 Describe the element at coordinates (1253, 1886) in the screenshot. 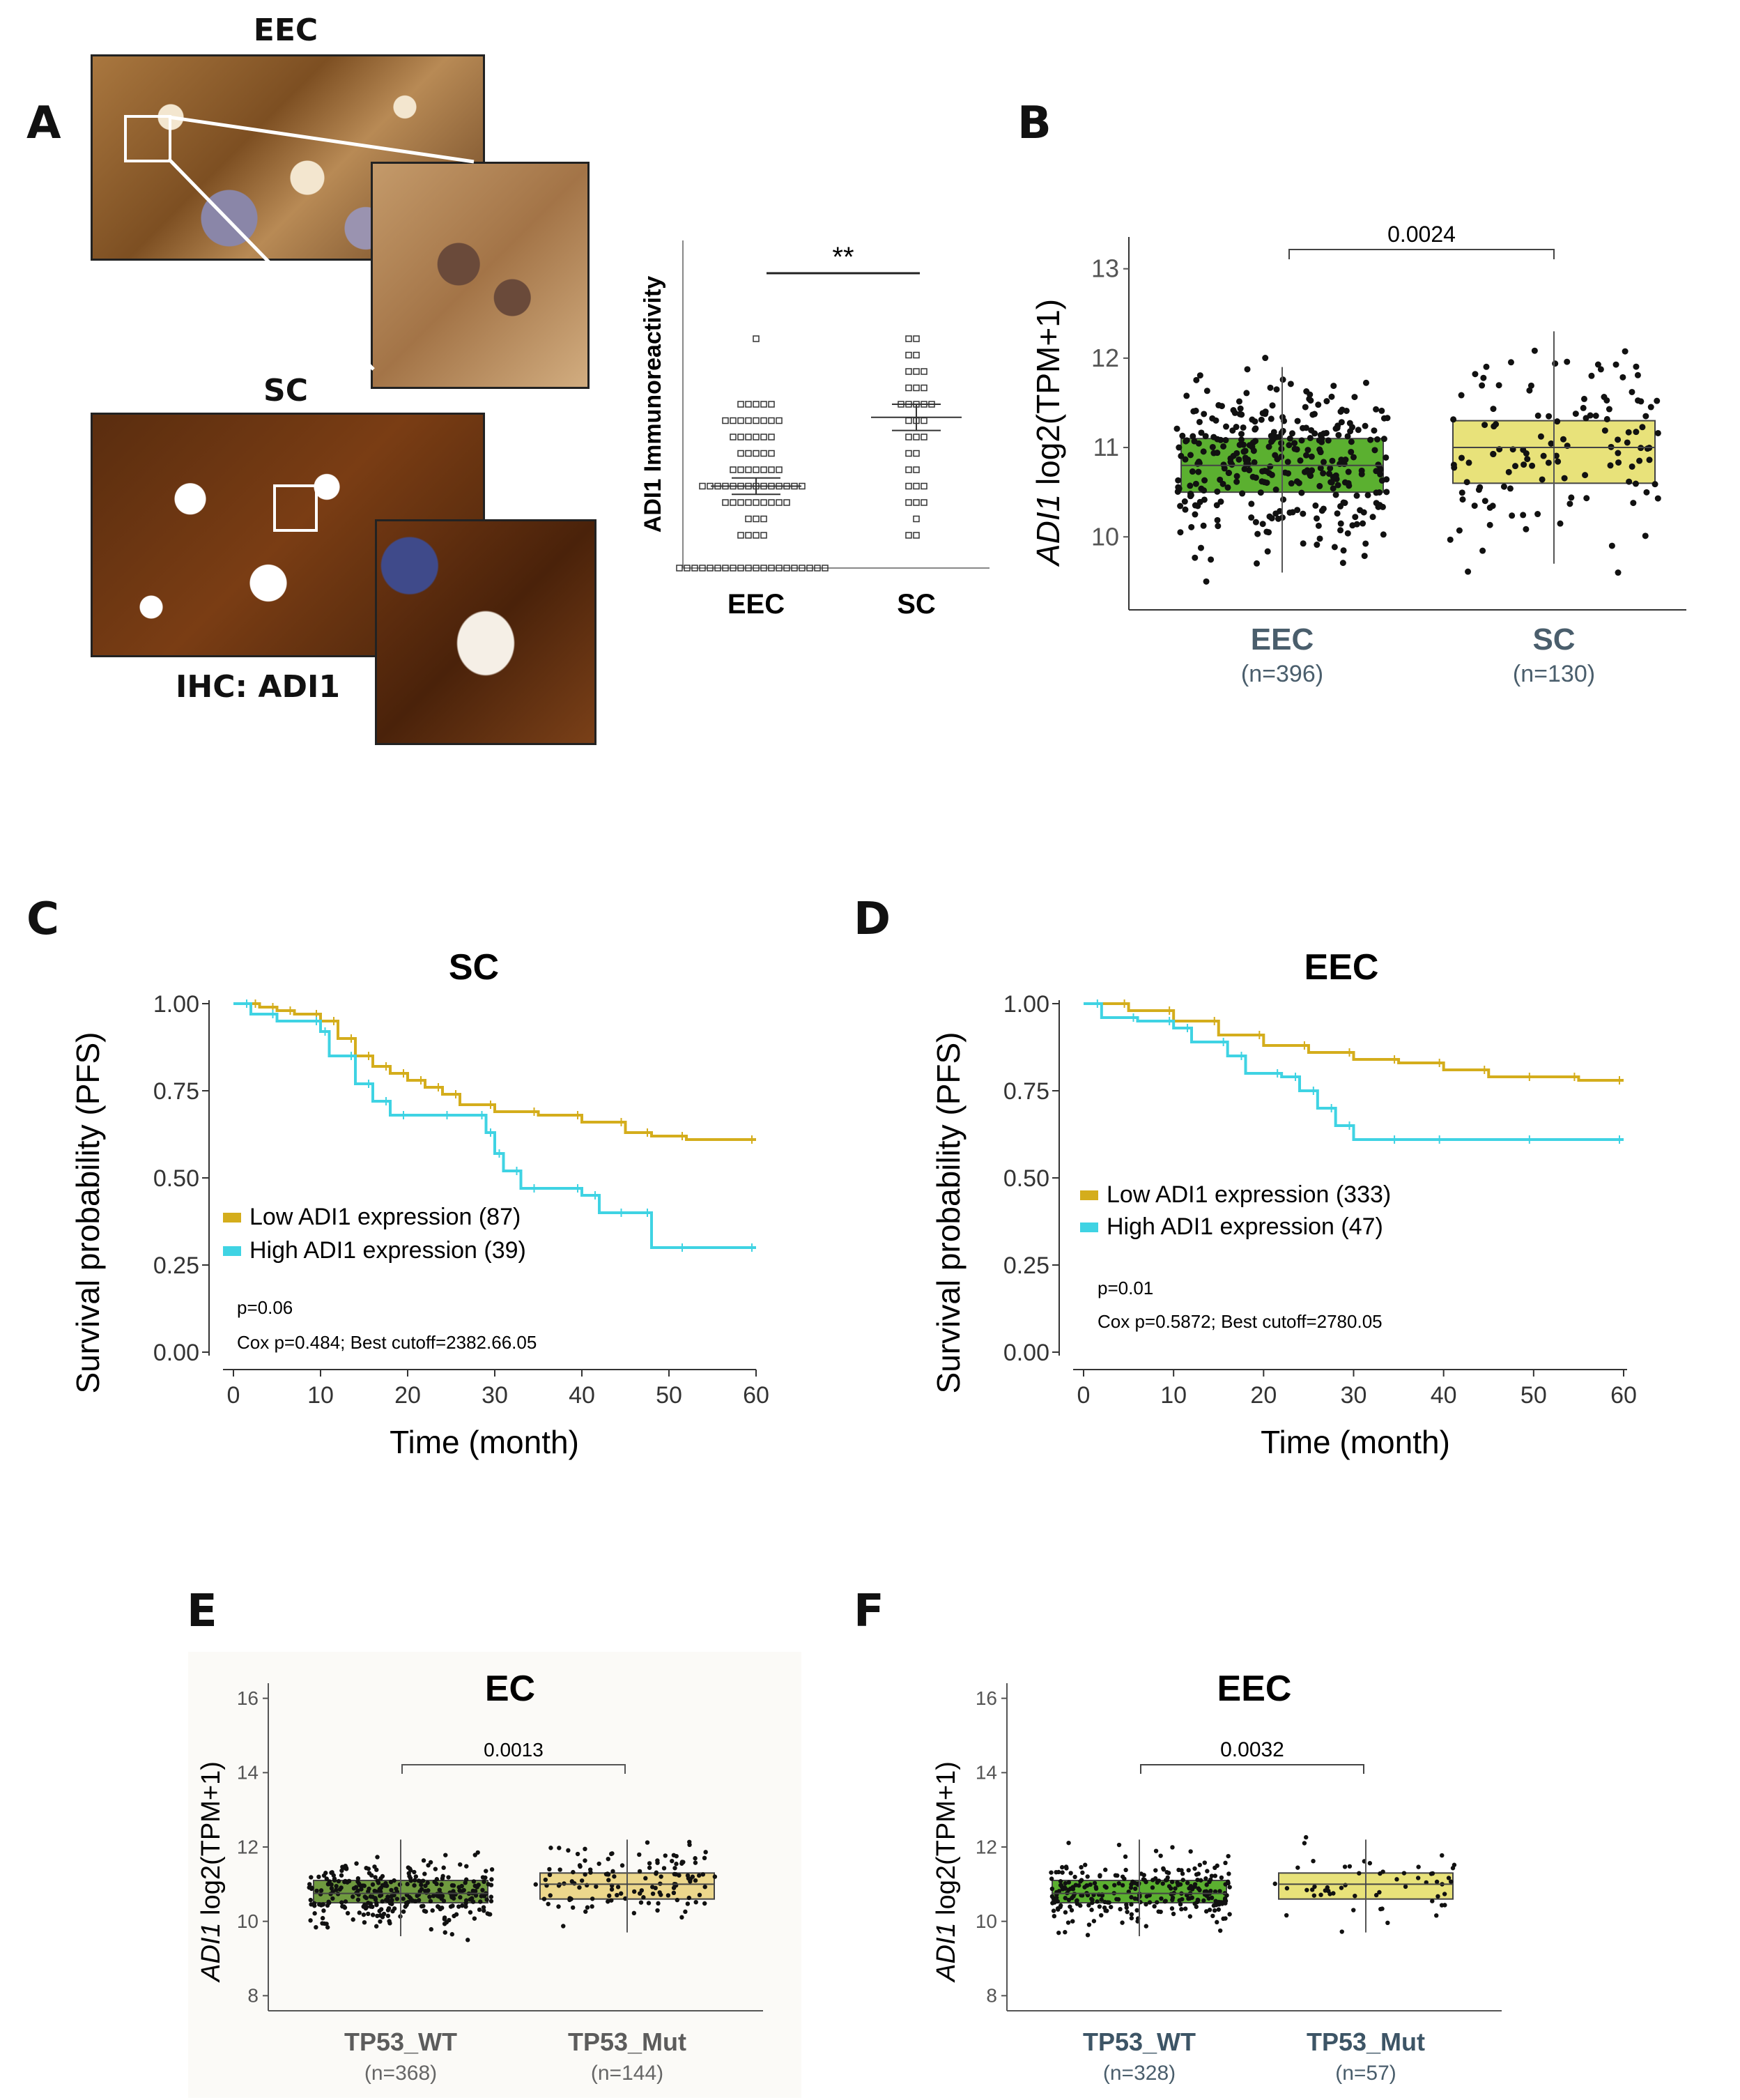

I see `f-boxes` at that location.